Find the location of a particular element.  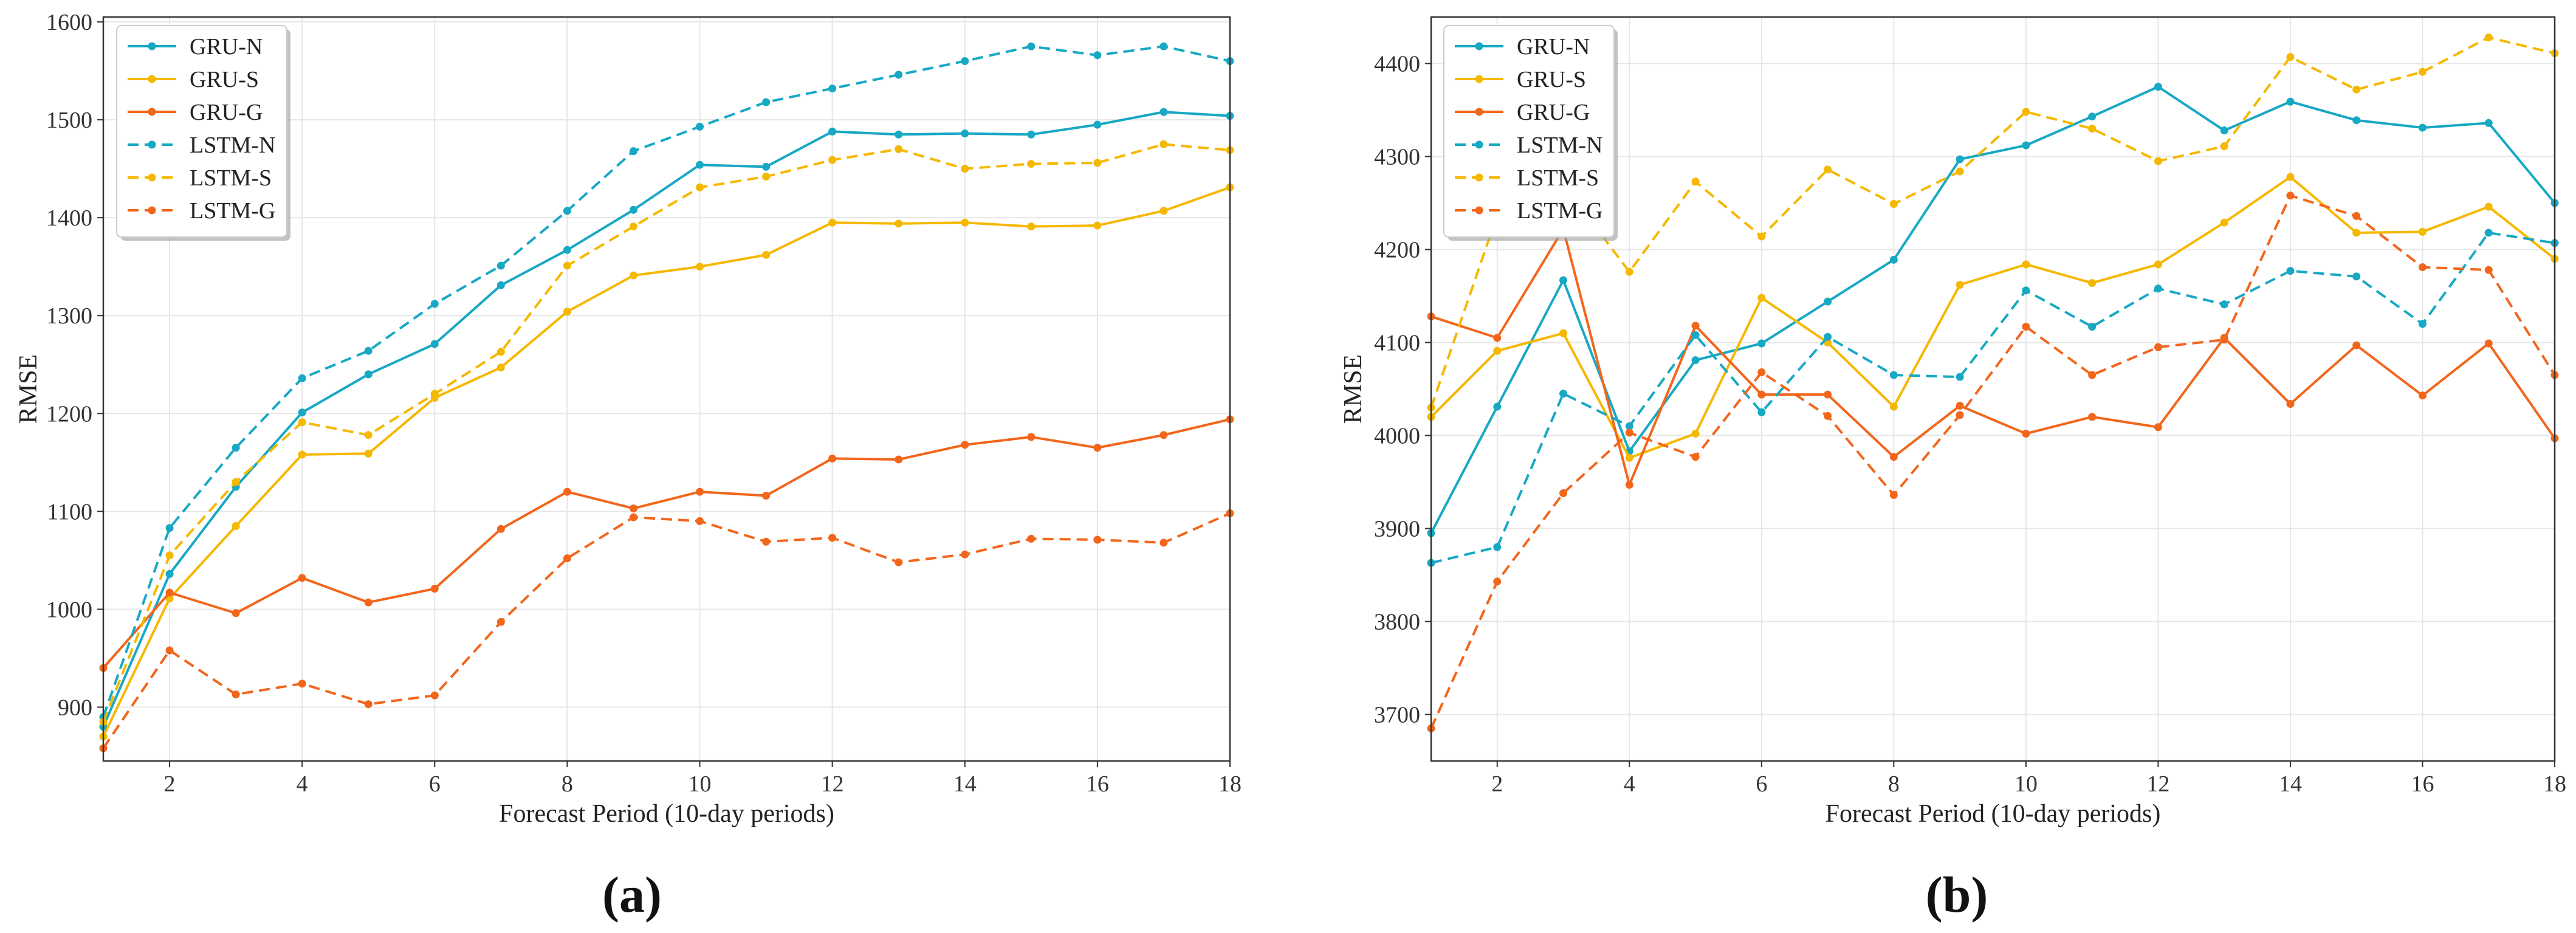

y-tick-label: 3700 is located at coordinates (1397, 715).